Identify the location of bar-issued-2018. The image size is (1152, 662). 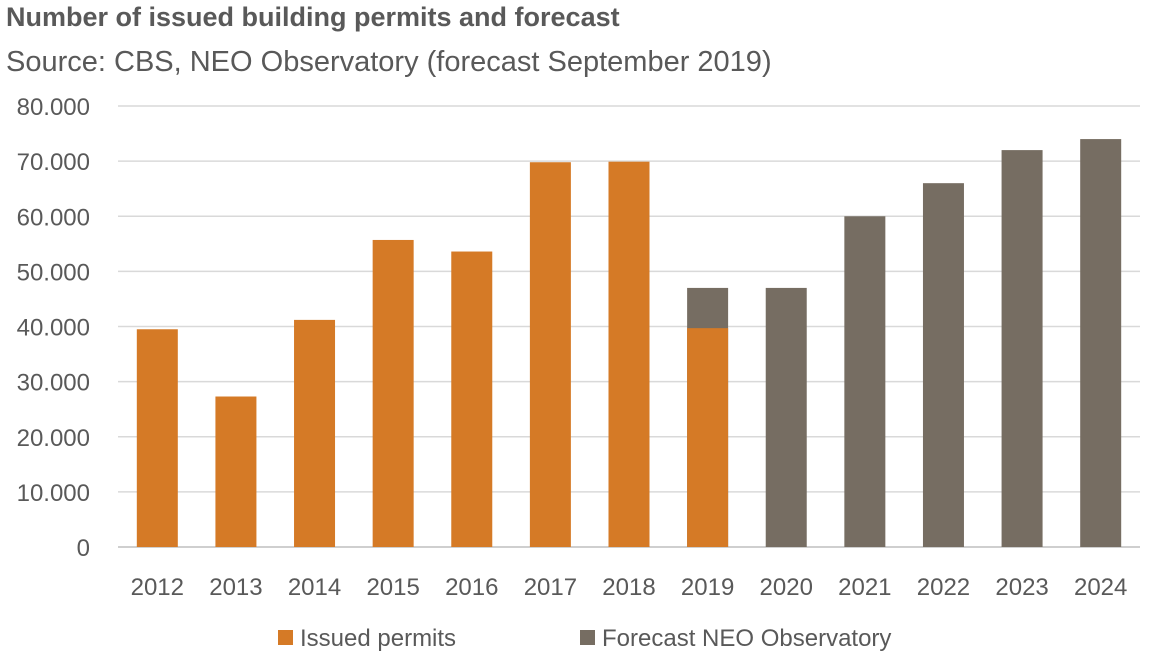
(629, 354).